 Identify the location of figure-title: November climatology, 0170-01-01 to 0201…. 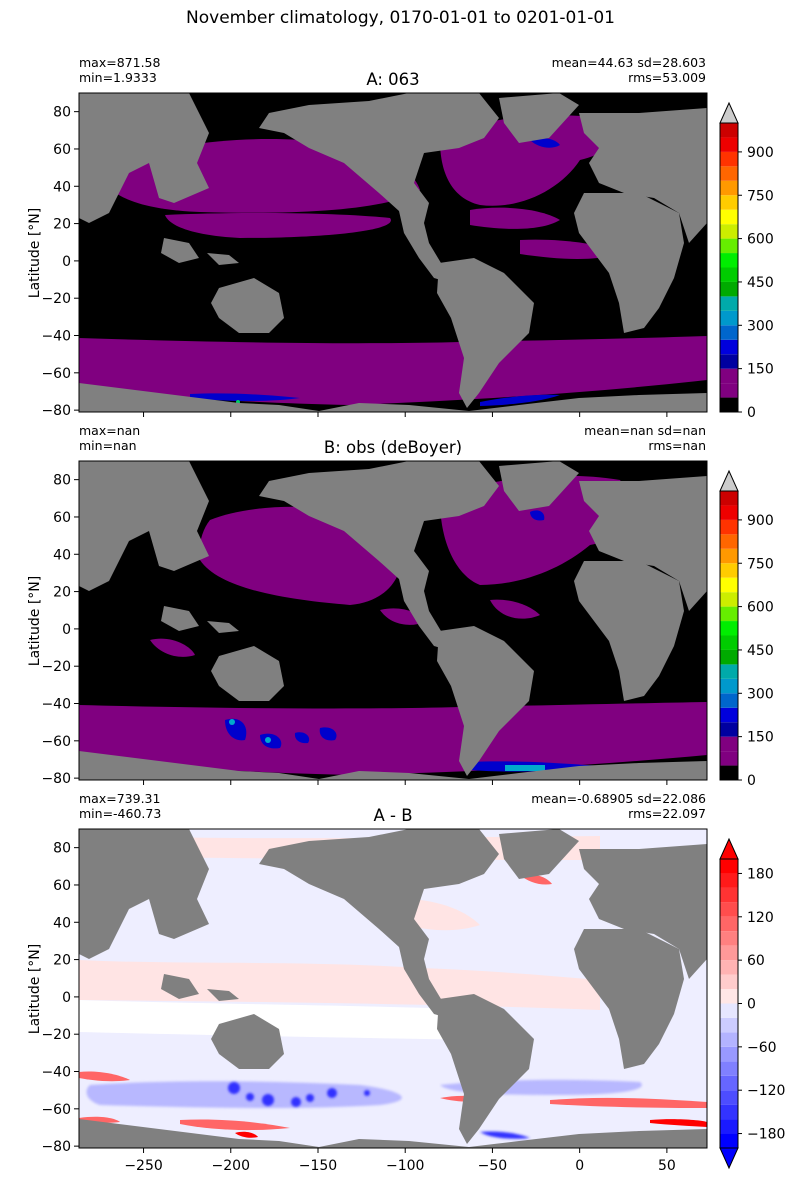
(400, 18).